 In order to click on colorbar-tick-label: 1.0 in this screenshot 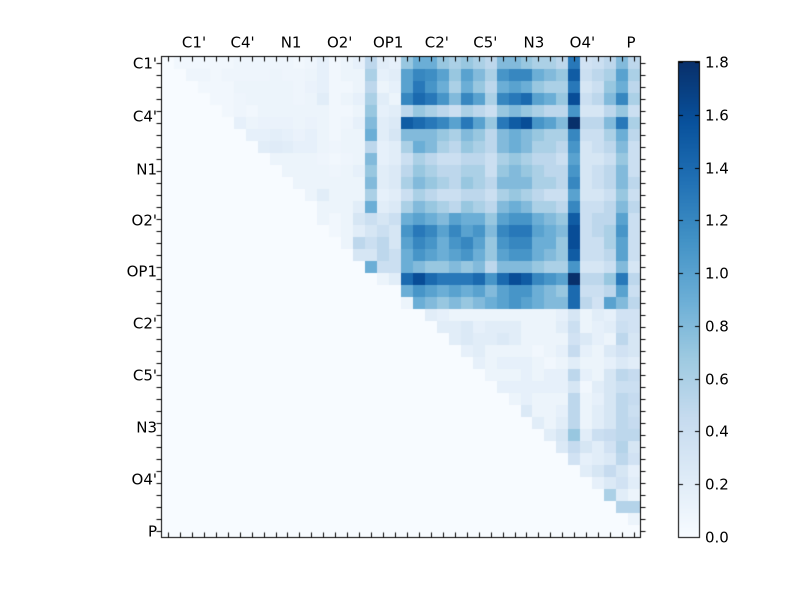, I will do `click(717, 273)`.